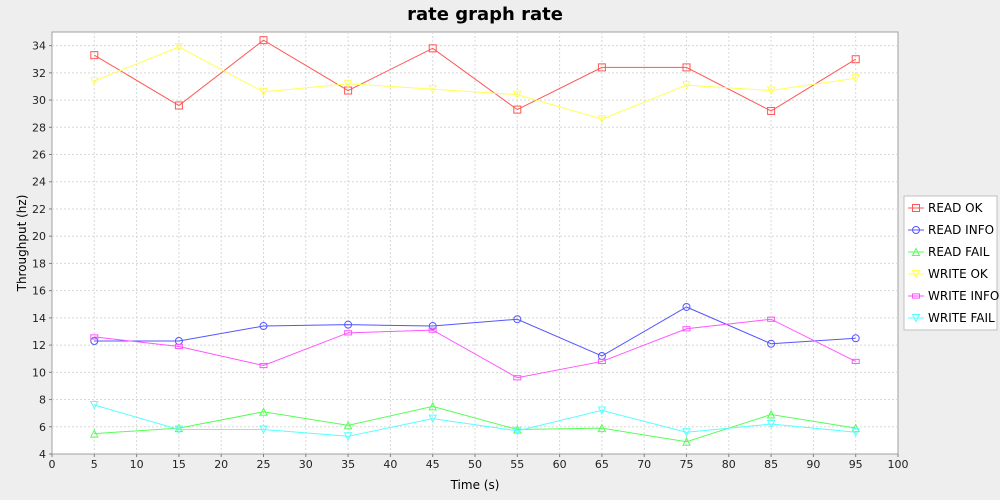 This screenshot has width=1000, height=500. What do you see at coordinates (306, 464) in the screenshot?
I see `x-tick-label: 30` at bounding box center [306, 464].